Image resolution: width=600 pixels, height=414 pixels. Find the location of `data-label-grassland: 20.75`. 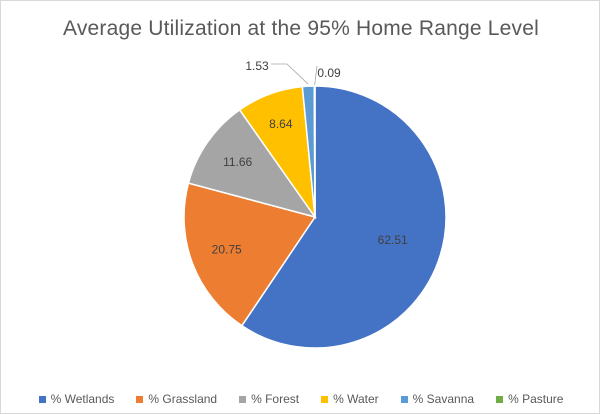

data-label-grassland: 20.75 is located at coordinates (227, 249).